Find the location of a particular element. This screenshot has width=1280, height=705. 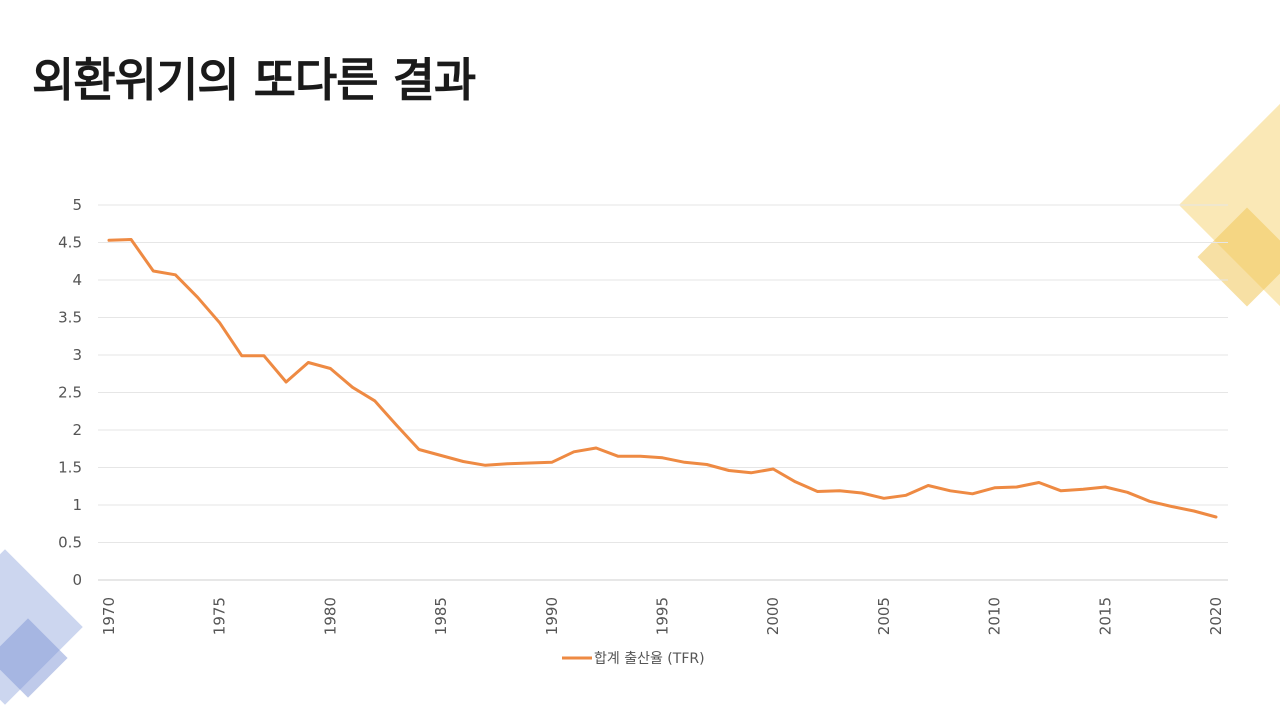

page-title: 외환위기의 또다른 결과 is located at coordinates (254, 80).